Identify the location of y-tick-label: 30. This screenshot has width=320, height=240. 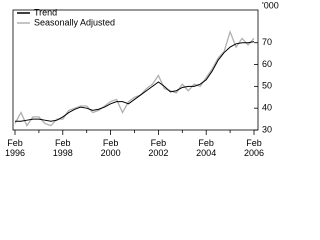
(267, 129).